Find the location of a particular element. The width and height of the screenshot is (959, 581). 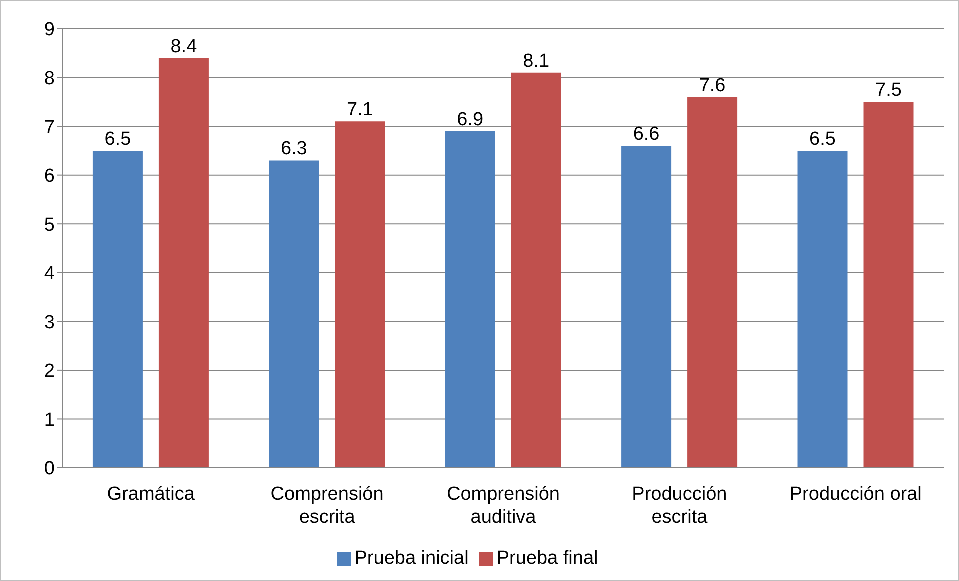

data-label: 7.5 is located at coordinates (889, 91).